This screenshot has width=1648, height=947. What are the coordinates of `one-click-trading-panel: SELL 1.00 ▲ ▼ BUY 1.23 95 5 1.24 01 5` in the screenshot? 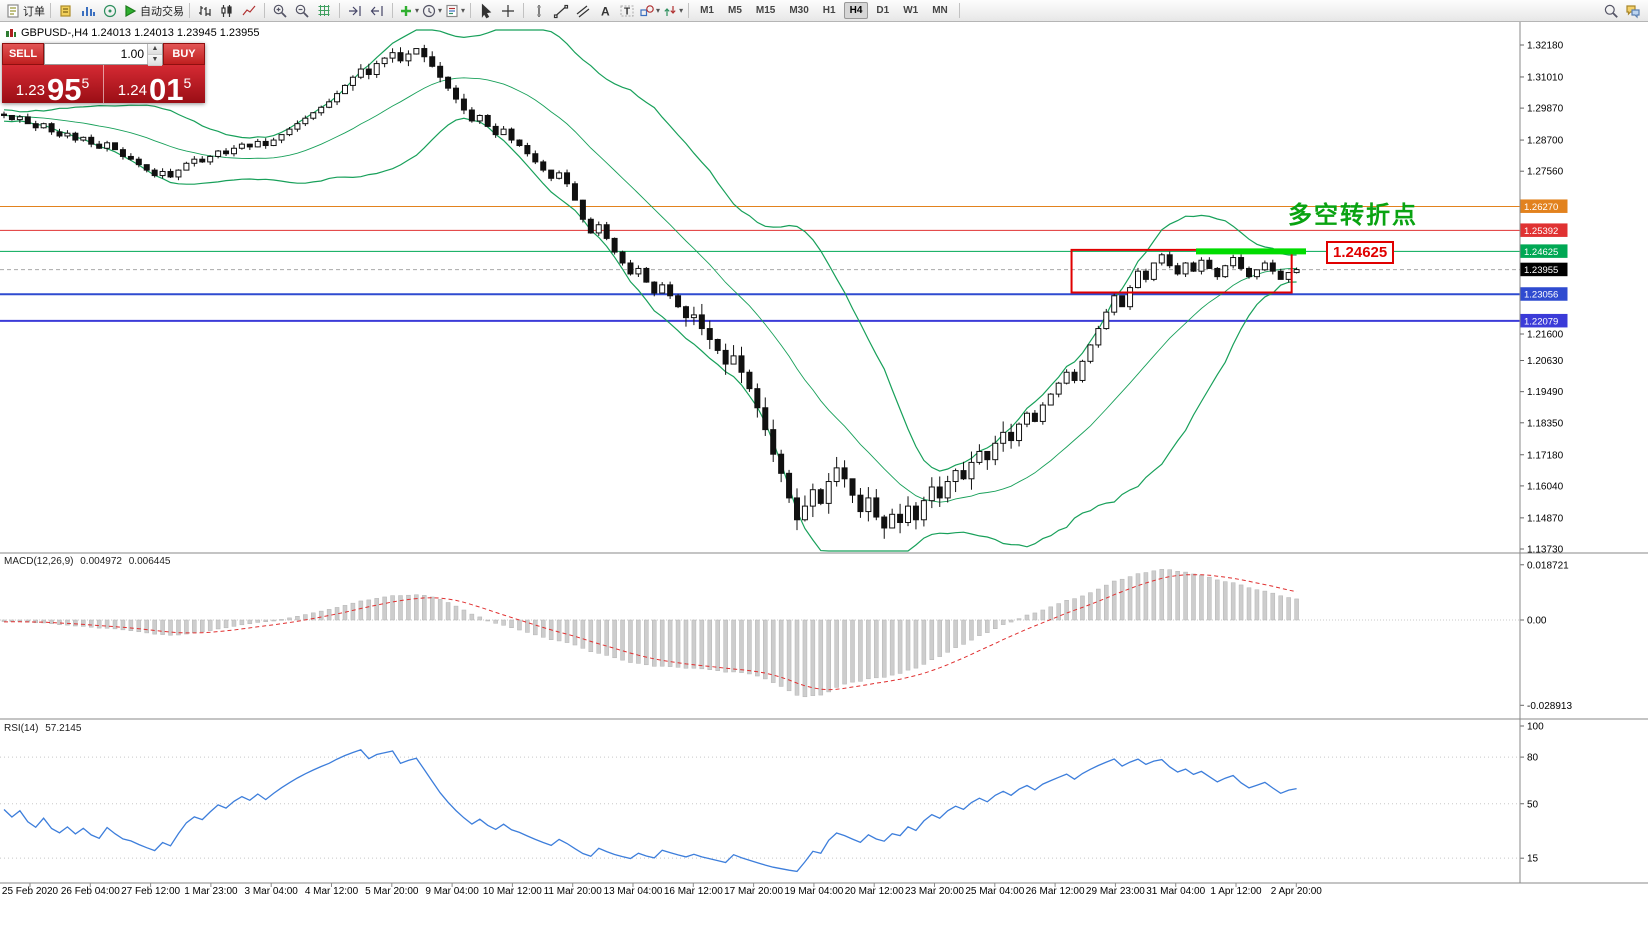 It's located at (103, 75).